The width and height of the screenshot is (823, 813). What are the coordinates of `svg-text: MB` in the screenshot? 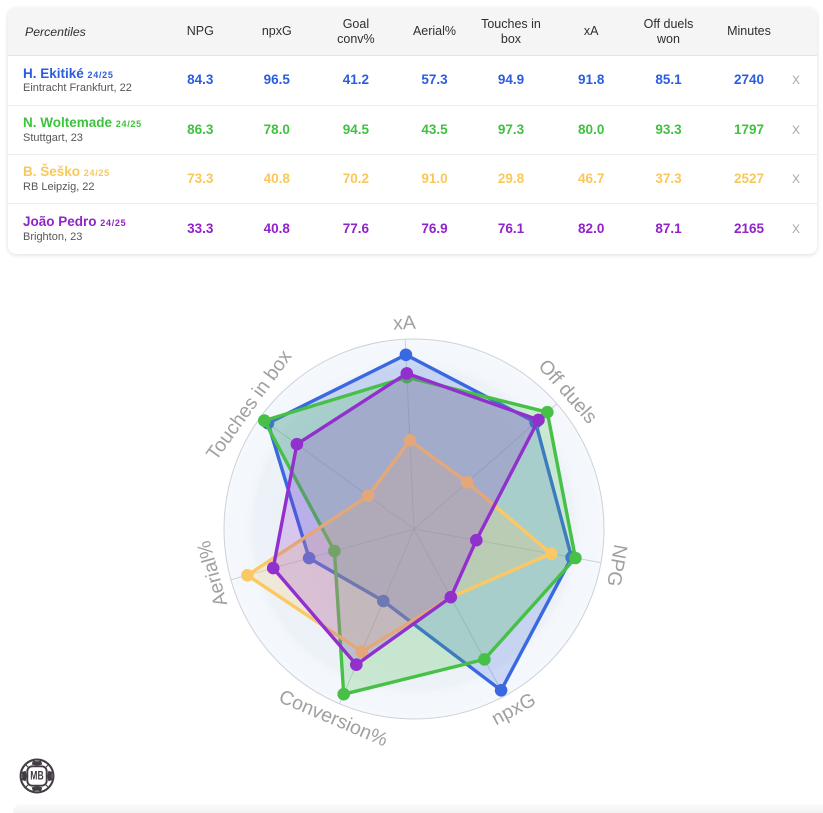 It's located at (37, 776).